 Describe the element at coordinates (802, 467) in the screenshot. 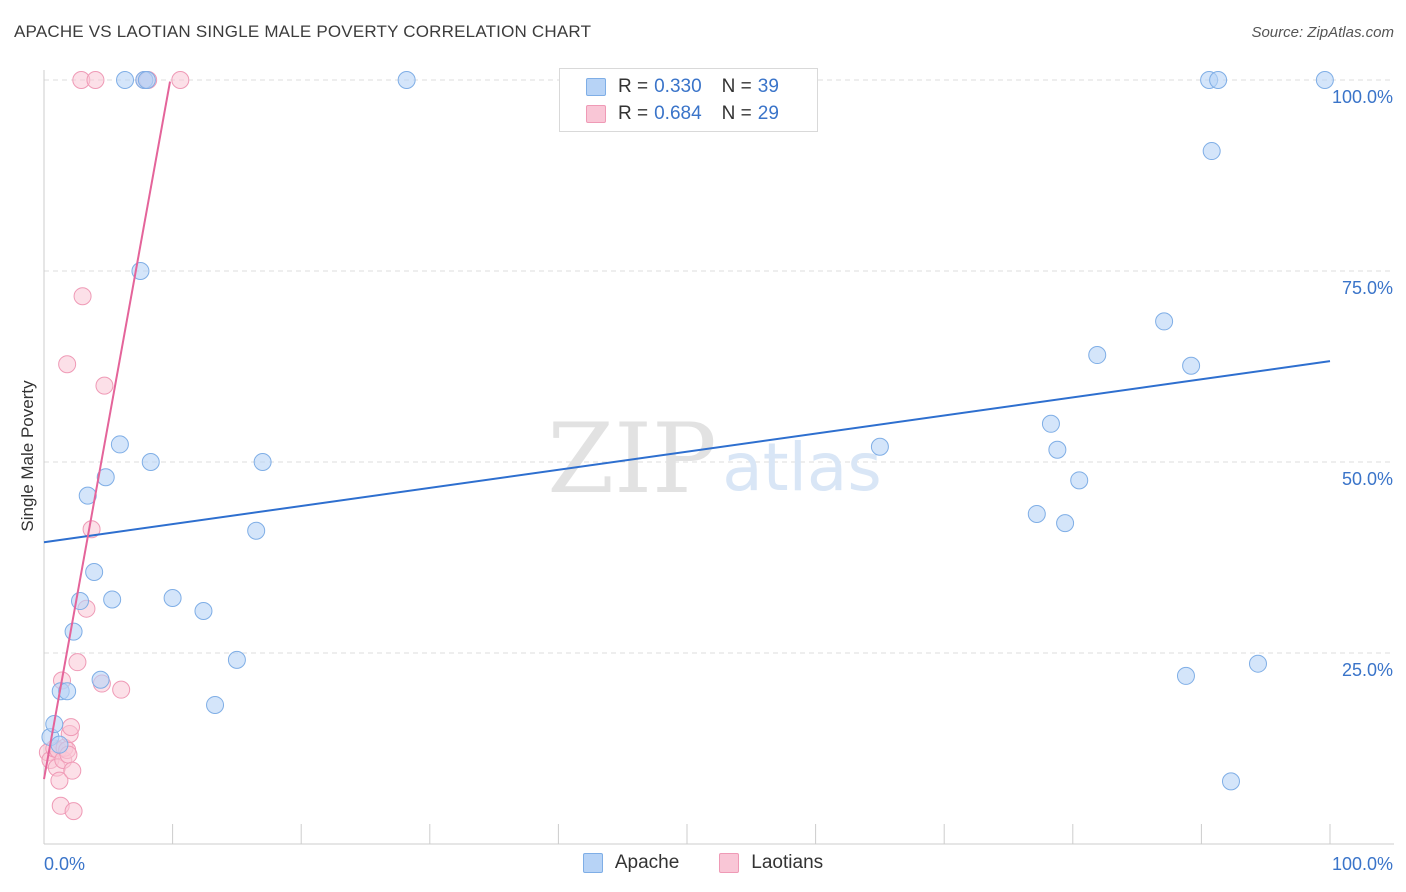

I see `watermark-atlas: atlas` at that location.